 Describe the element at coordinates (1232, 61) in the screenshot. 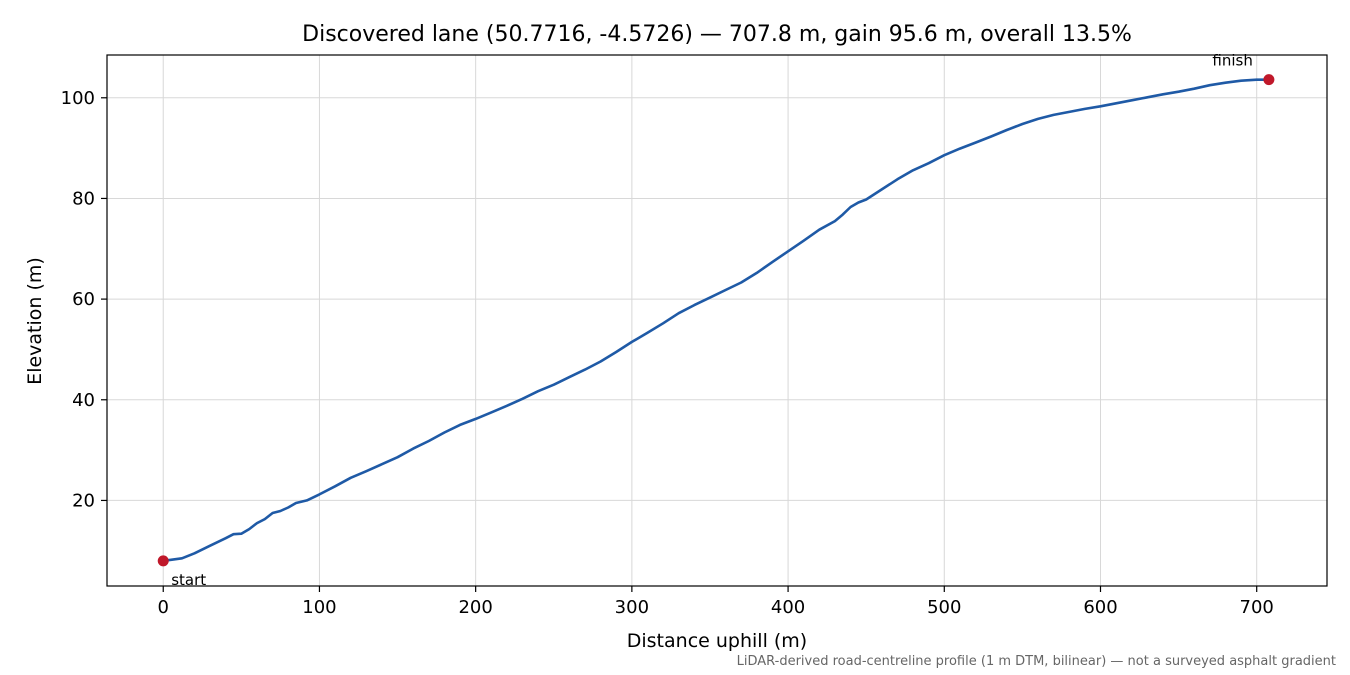

I see `finish-annotation: finish` at that location.